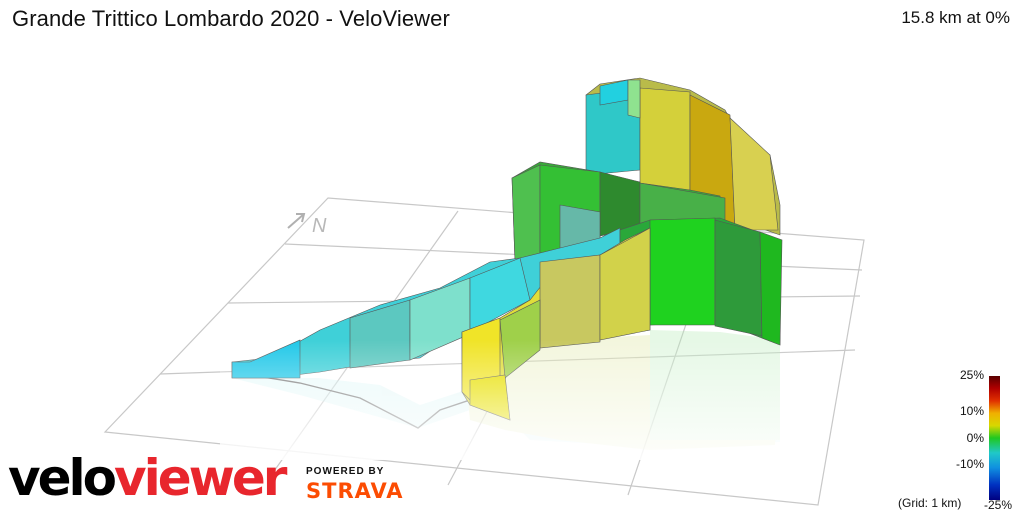  Describe the element at coordinates (955, 17) in the screenshot. I see `distance-readout: 15.8 km at 0%` at that location.